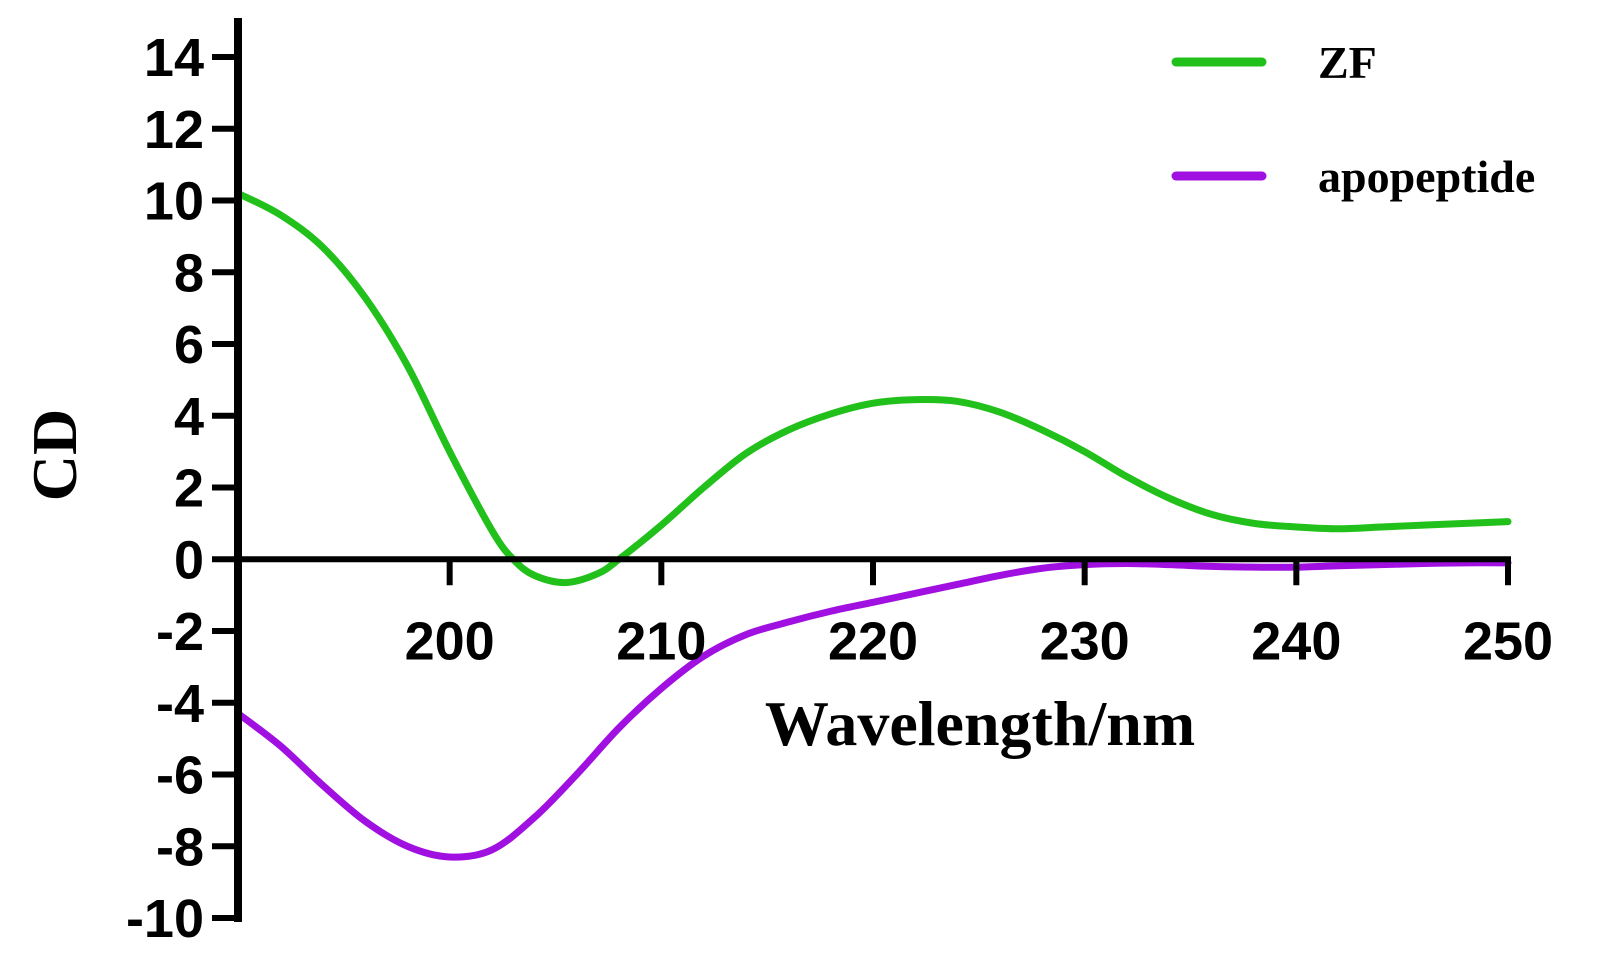 This screenshot has width=1618, height=957. What do you see at coordinates (1296, 641) in the screenshot?
I see `x-tick-label: 240` at bounding box center [1296, 641].